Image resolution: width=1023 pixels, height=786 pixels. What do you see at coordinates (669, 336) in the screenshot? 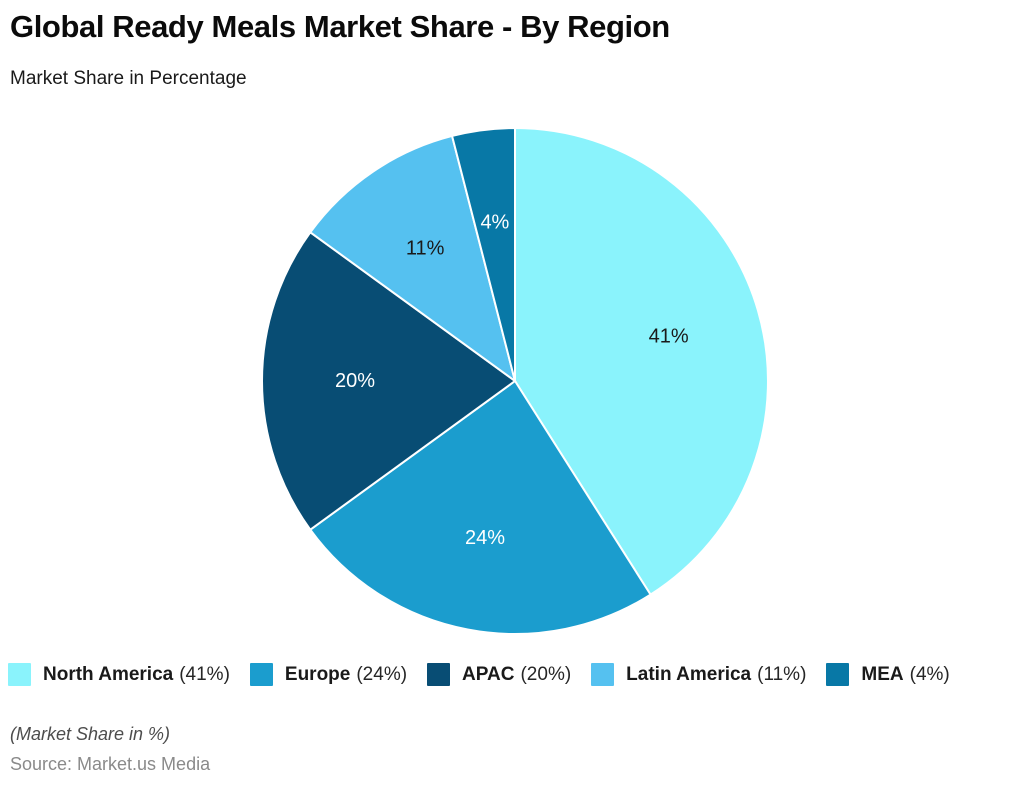
I see `pie-slice-label-north-america: 41%` at bounding box center [669, 336].